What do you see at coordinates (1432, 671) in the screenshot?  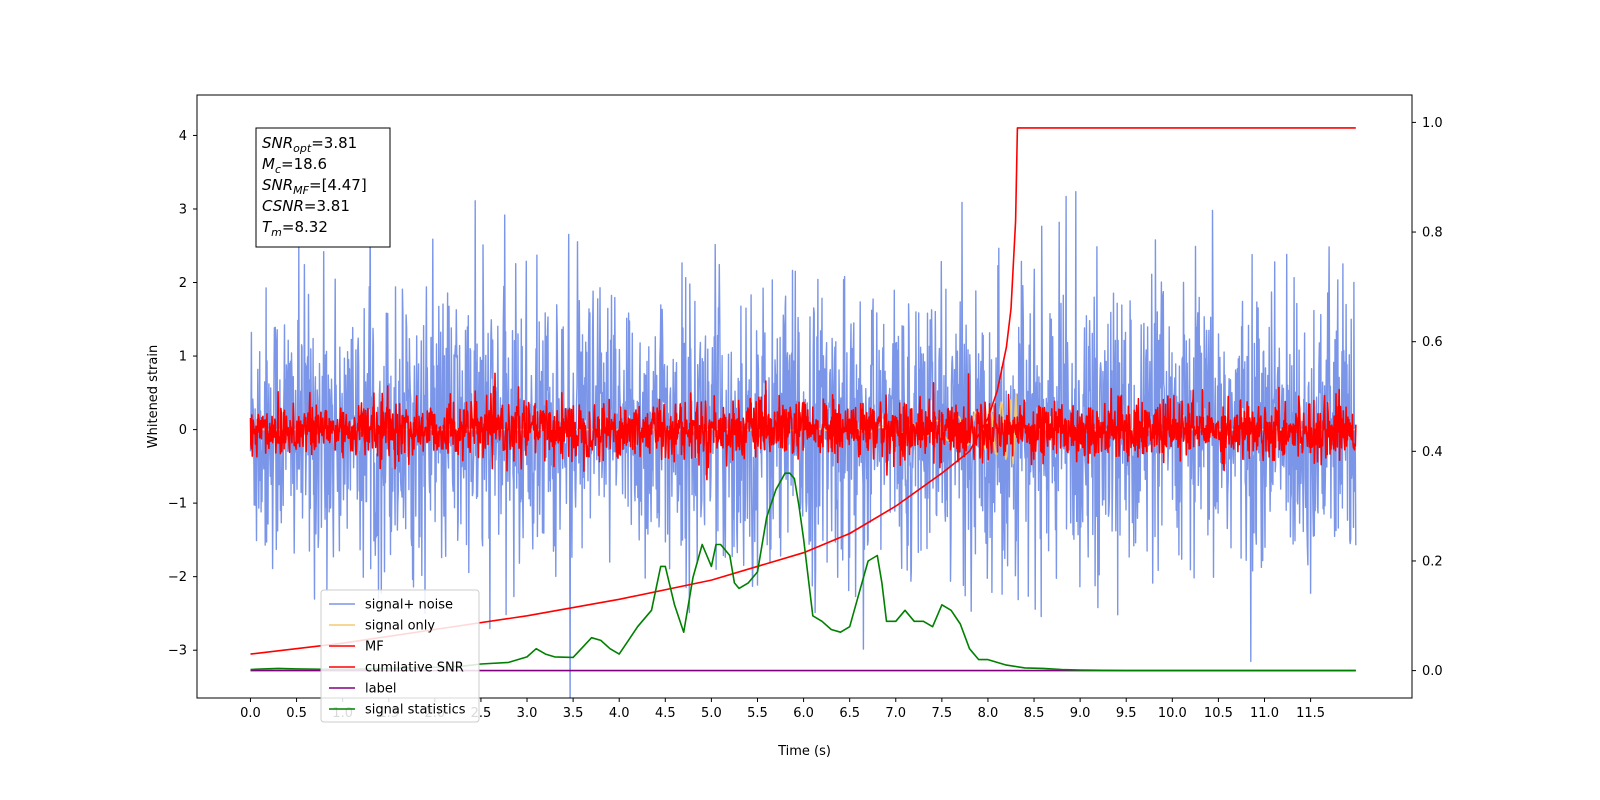 I see `y2-tick-label: 0.0` at bounding box center [1432, 671].